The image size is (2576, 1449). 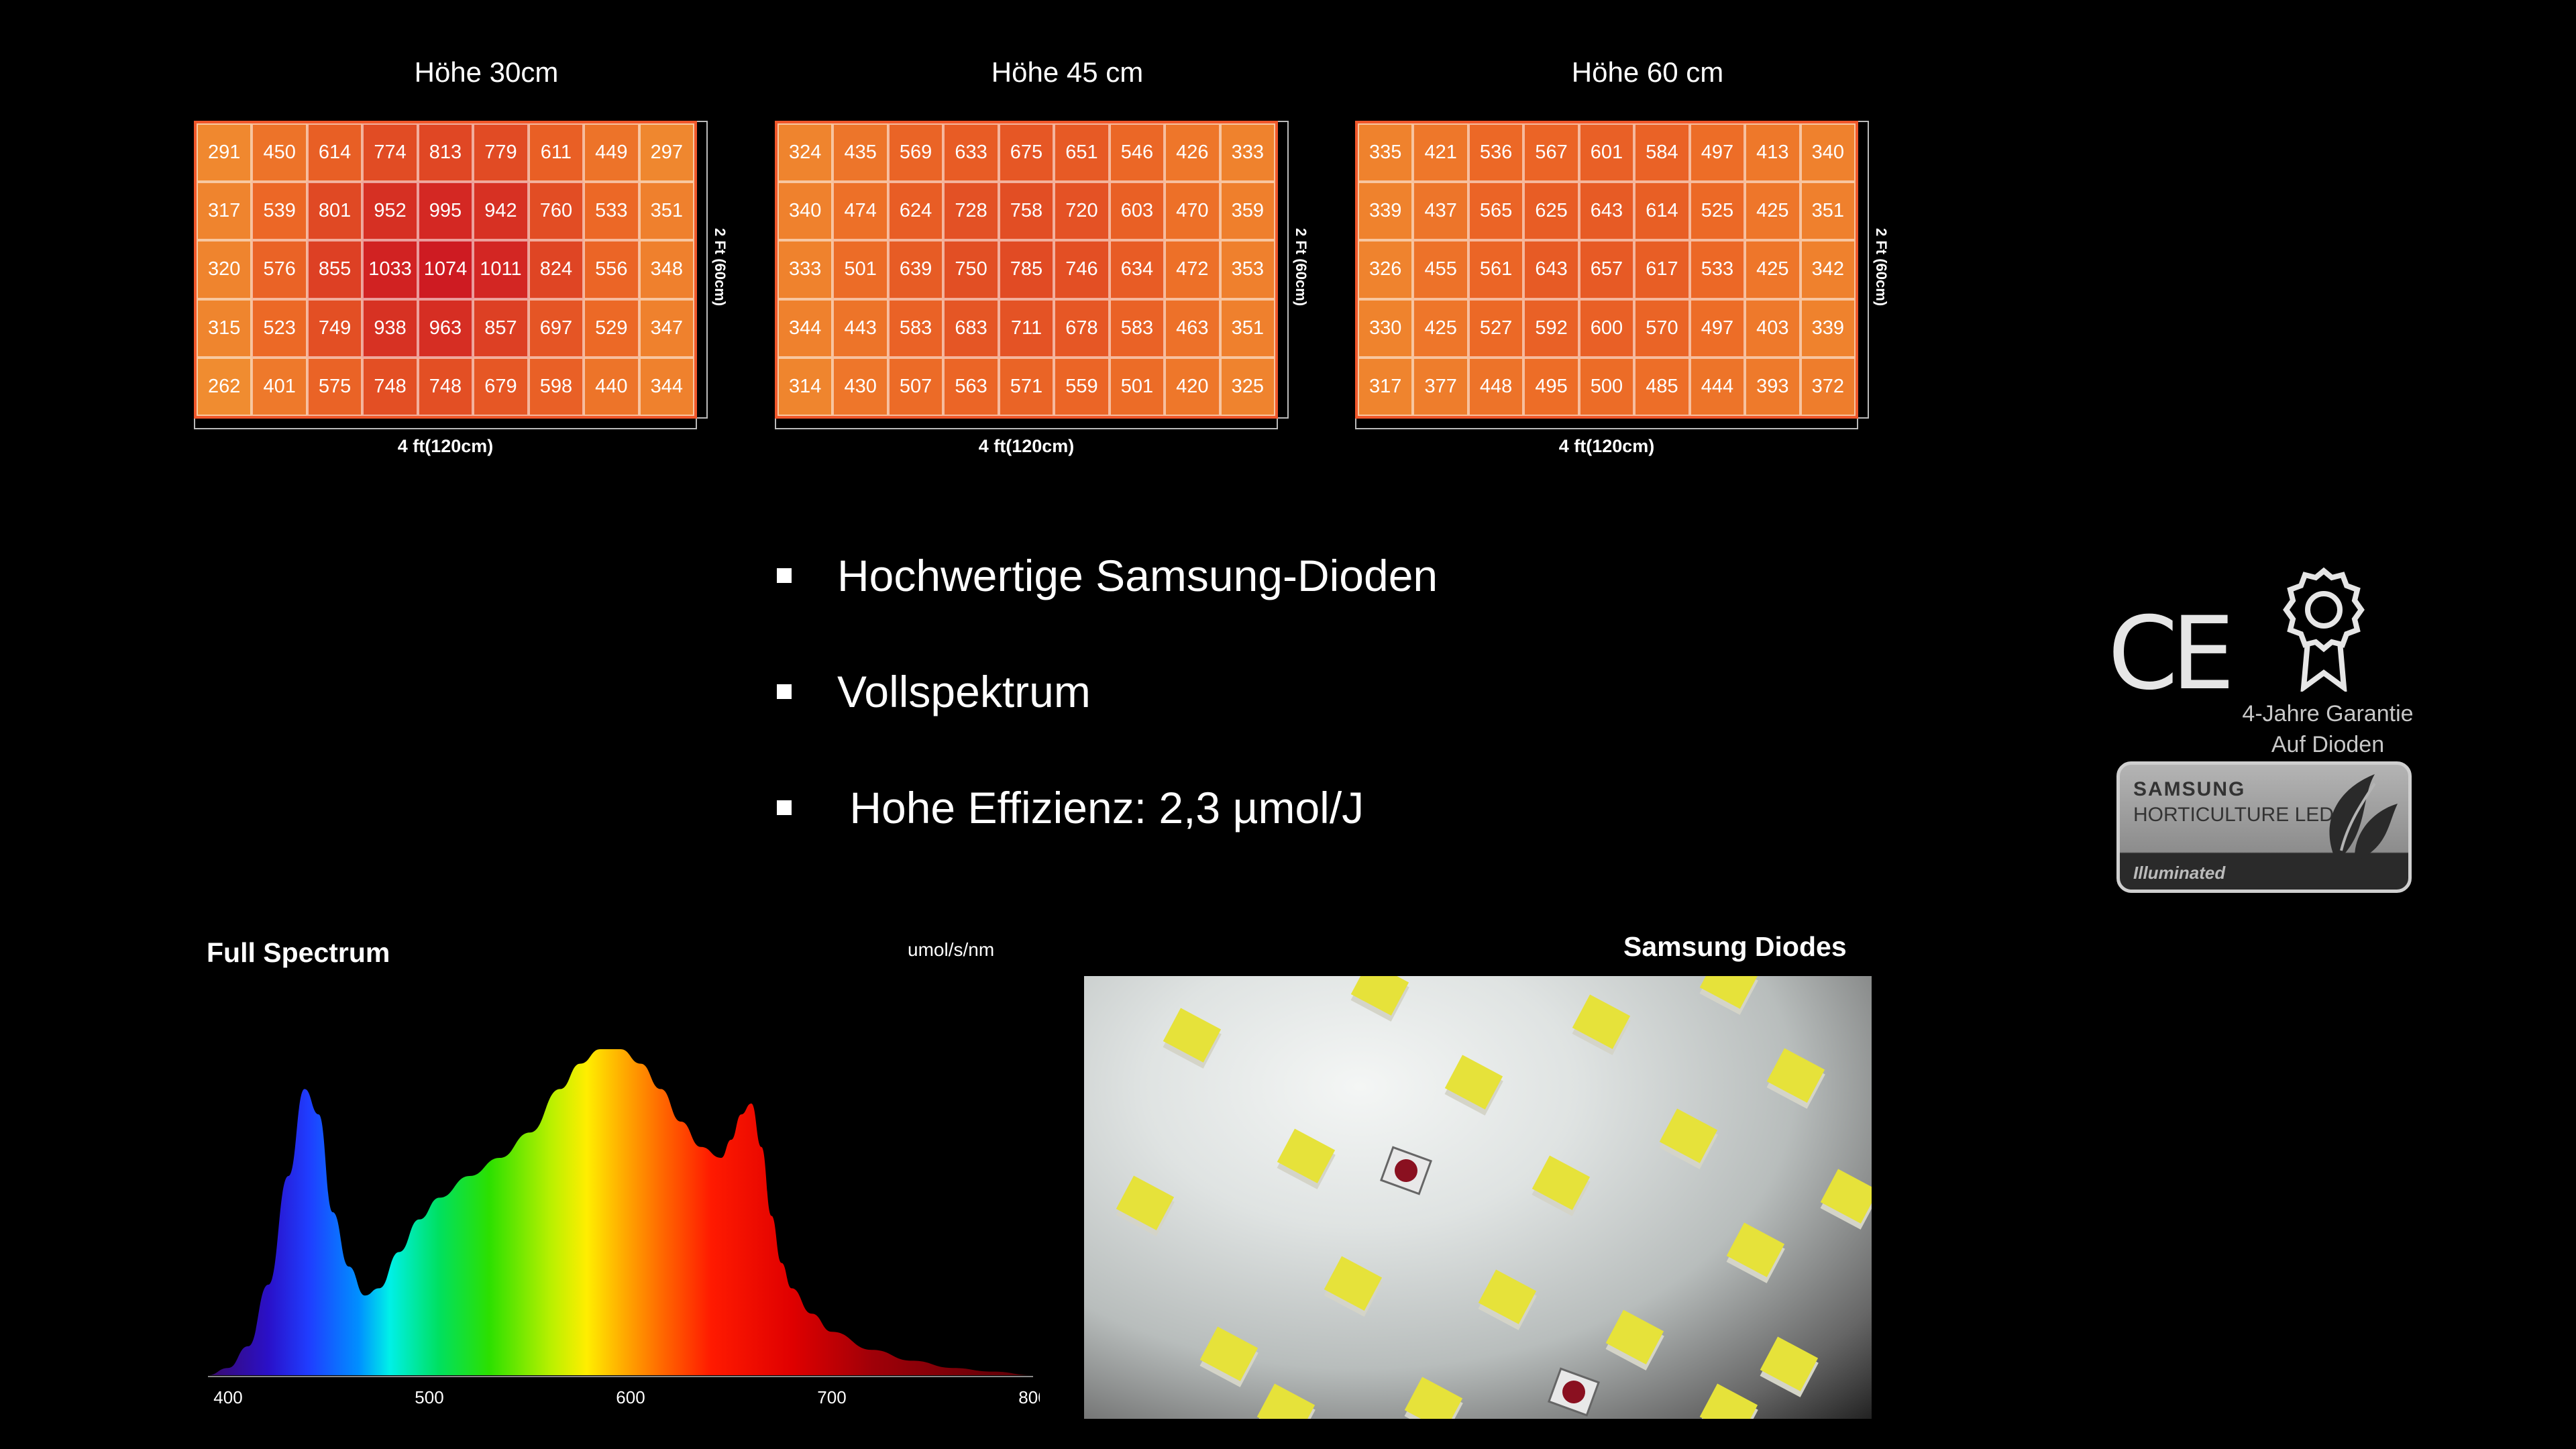 I want to click on heatmap-cell: 651, so click(x=1082, y=152).